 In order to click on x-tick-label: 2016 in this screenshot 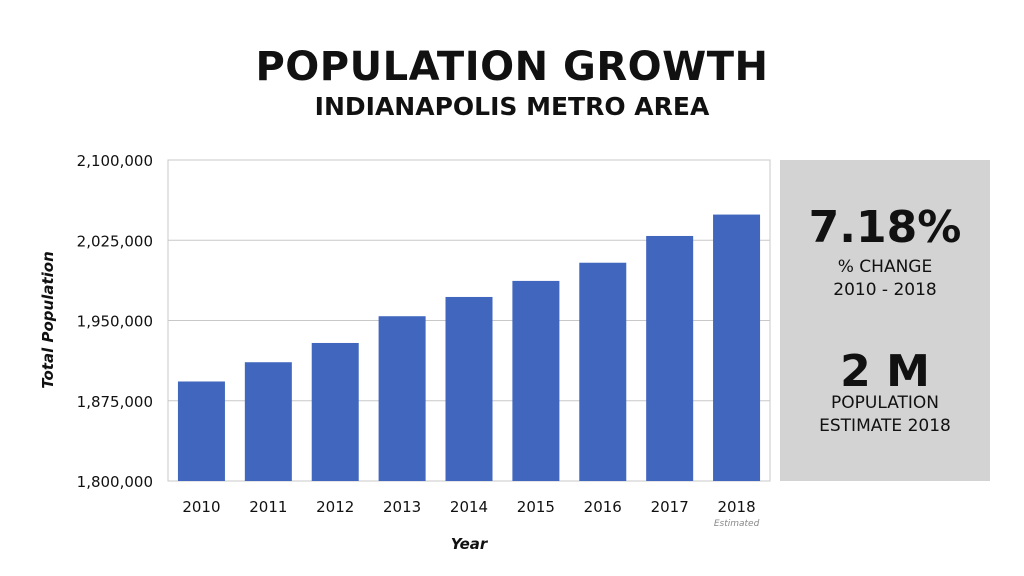, I will do `click(603, 507)`.